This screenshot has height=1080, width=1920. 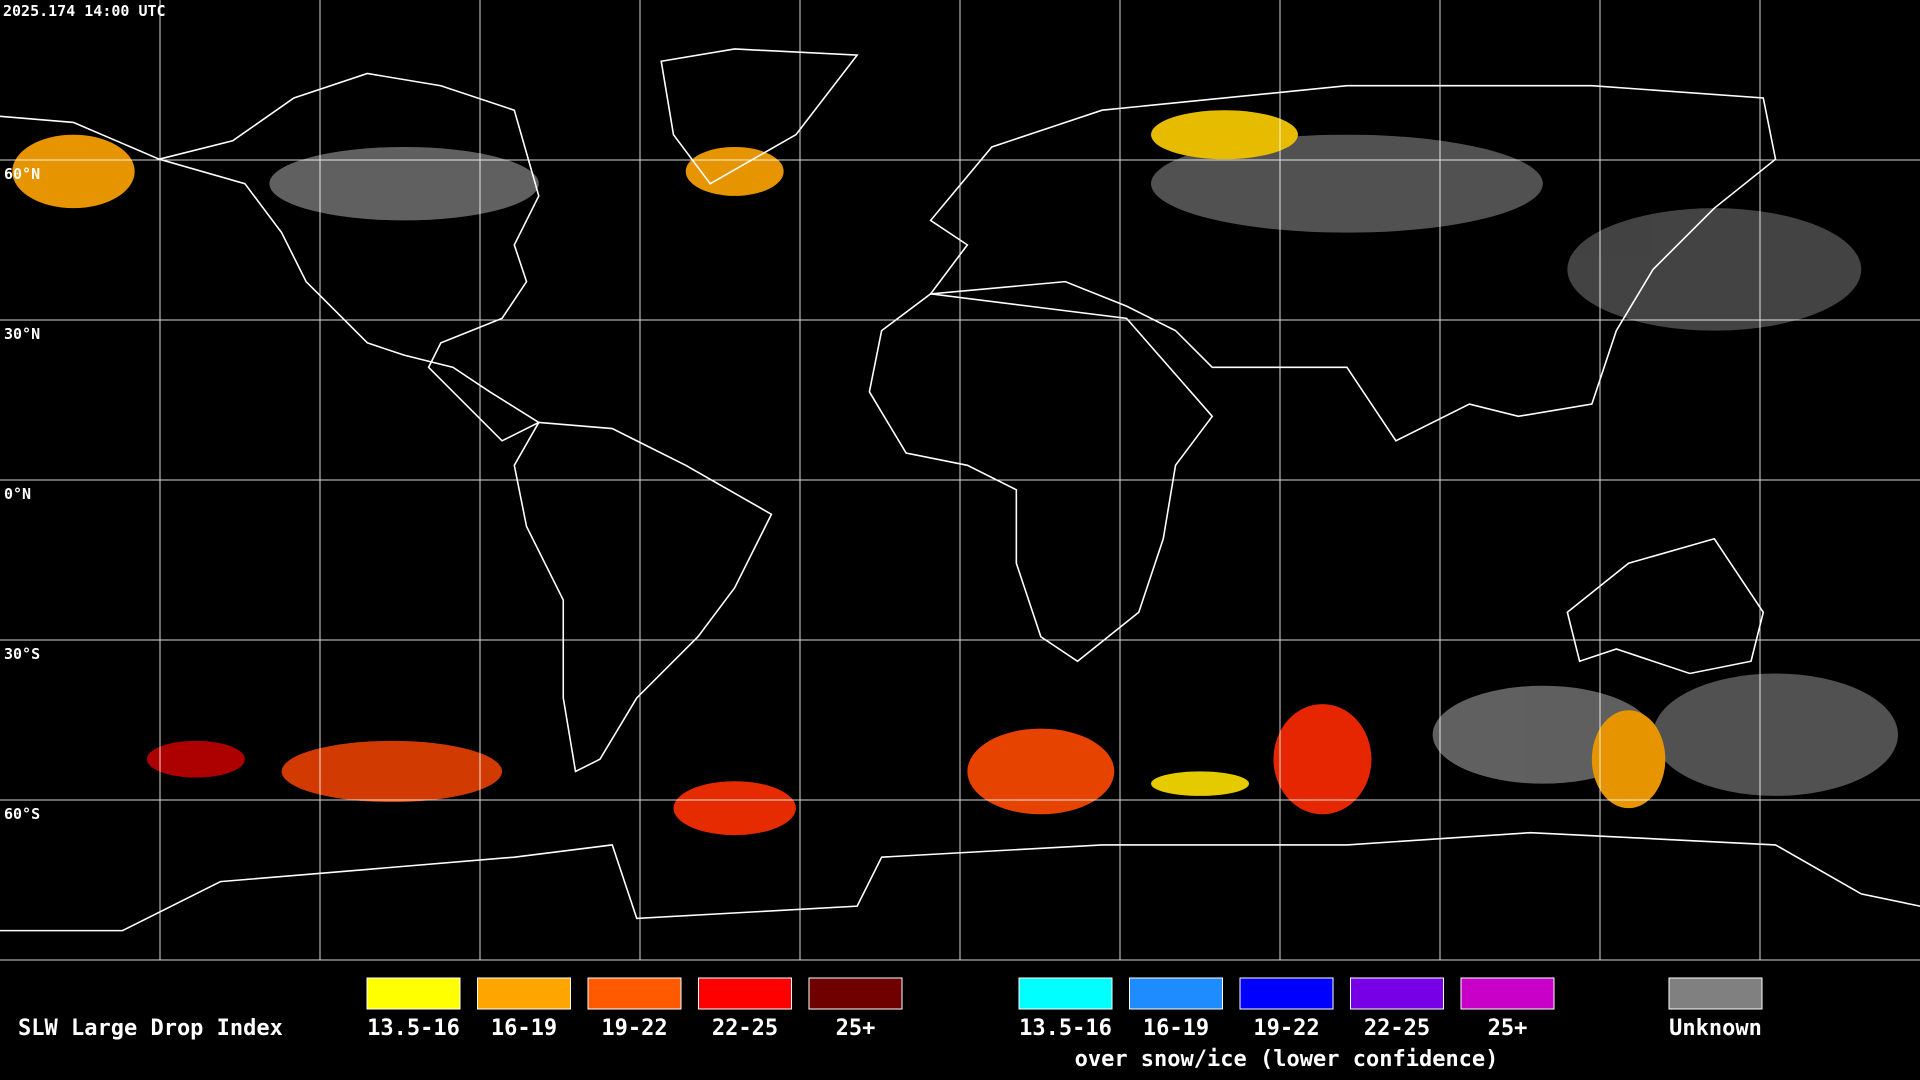 What do you see at coordinates (270, 257) in the screenshot?
I see `north-america` at bounding box center [270, 257].